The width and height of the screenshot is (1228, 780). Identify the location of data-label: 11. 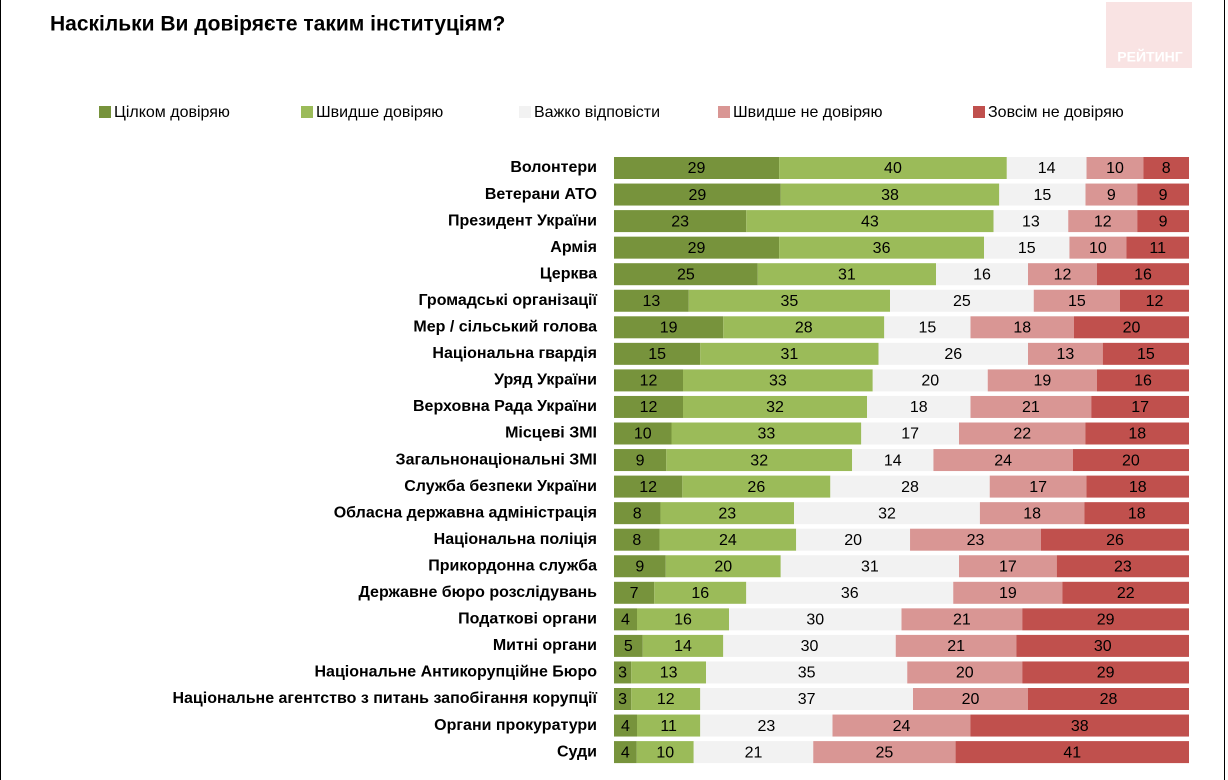
(1157, 248).